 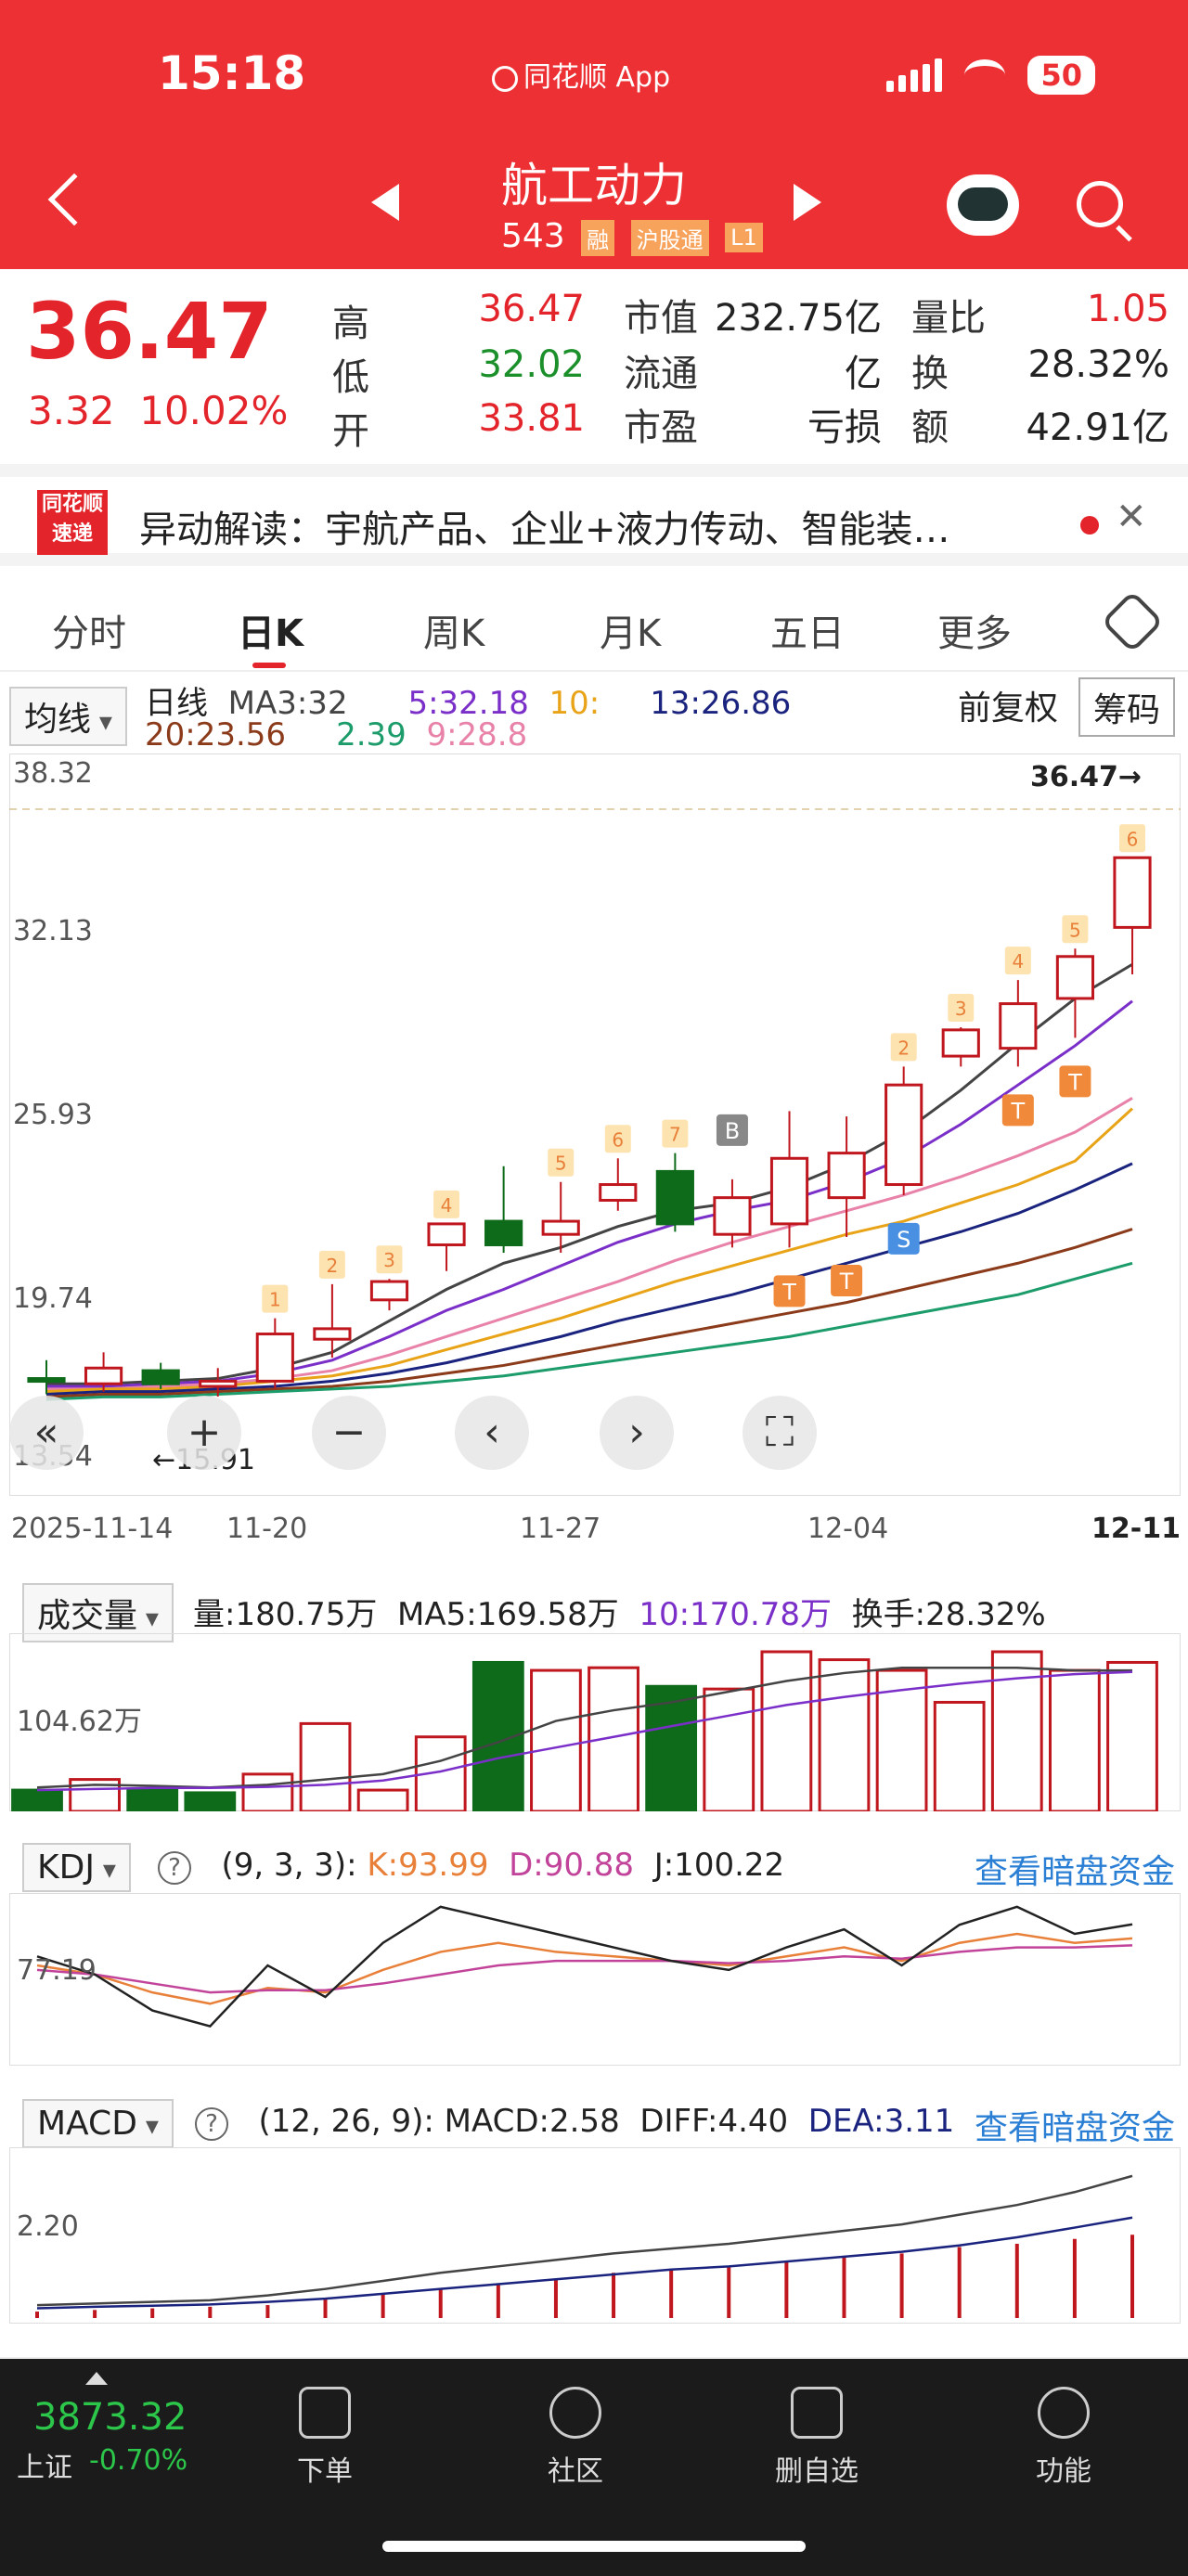 I want to click on chips-button: 筹码, so click(x=1127, y=707).